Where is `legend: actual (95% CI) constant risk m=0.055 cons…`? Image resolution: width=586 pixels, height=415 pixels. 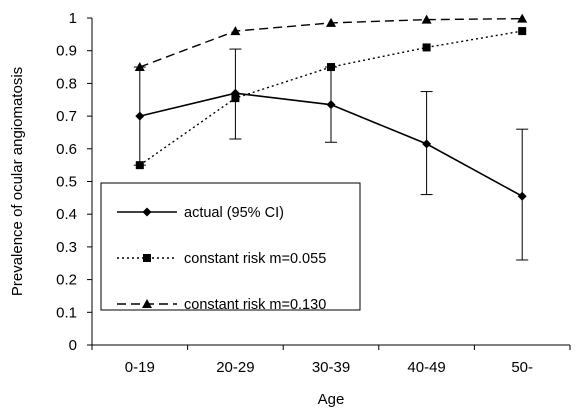 legend: actual (95% CI) constant risk m=0.055 cons… is located at coordinates (230, 247).